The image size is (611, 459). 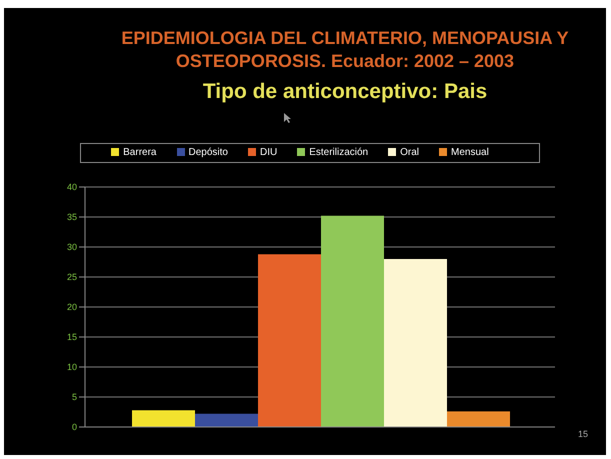 What do you see at coordinates (74, 427) in the screenshot?
I see `y-tick-label: 0` at bounding box center [74, 427].